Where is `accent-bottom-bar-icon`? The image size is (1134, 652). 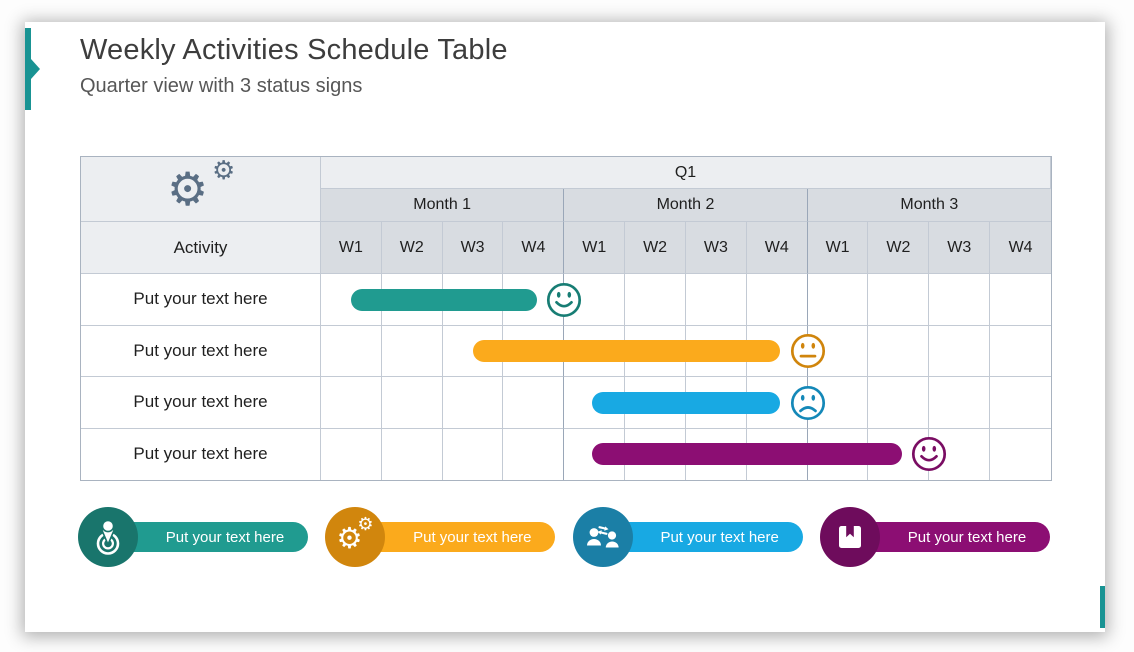
accent-bottom-bar-icon is located at coordinates (1102, 607).